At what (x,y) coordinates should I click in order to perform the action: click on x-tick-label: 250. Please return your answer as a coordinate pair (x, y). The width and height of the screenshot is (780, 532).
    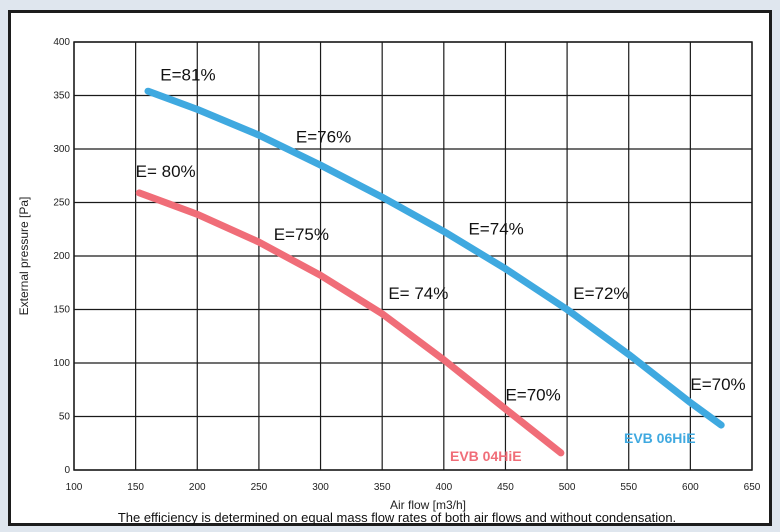
    Looking at the image, I should click on (259, 487).